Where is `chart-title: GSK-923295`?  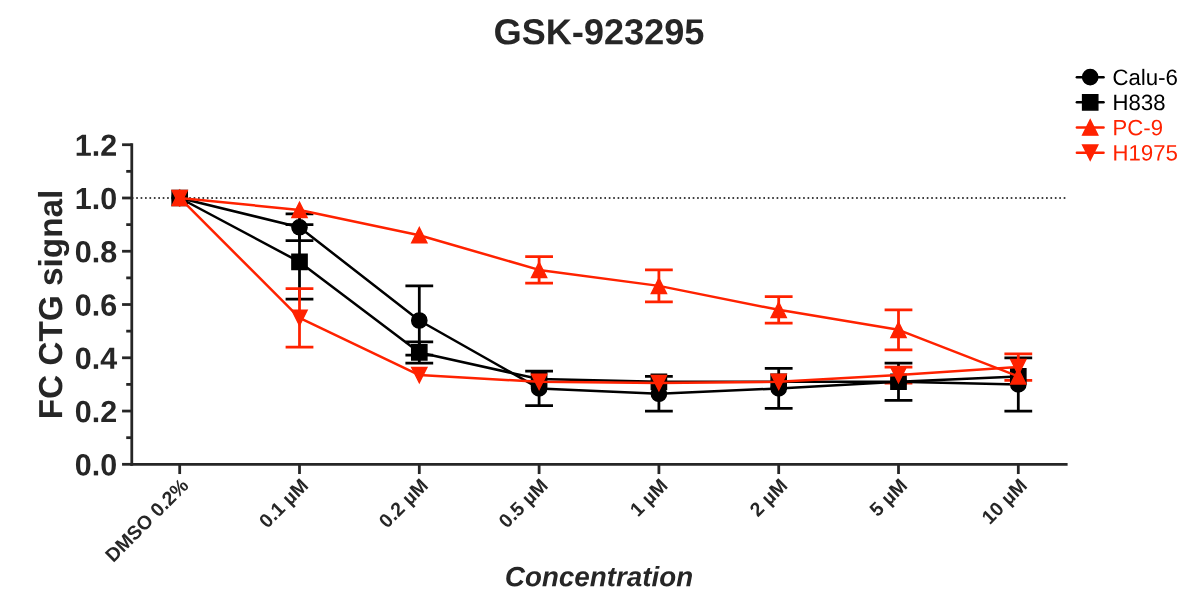
chart-title: GSK-923295 is located at coordinates (599, 32).